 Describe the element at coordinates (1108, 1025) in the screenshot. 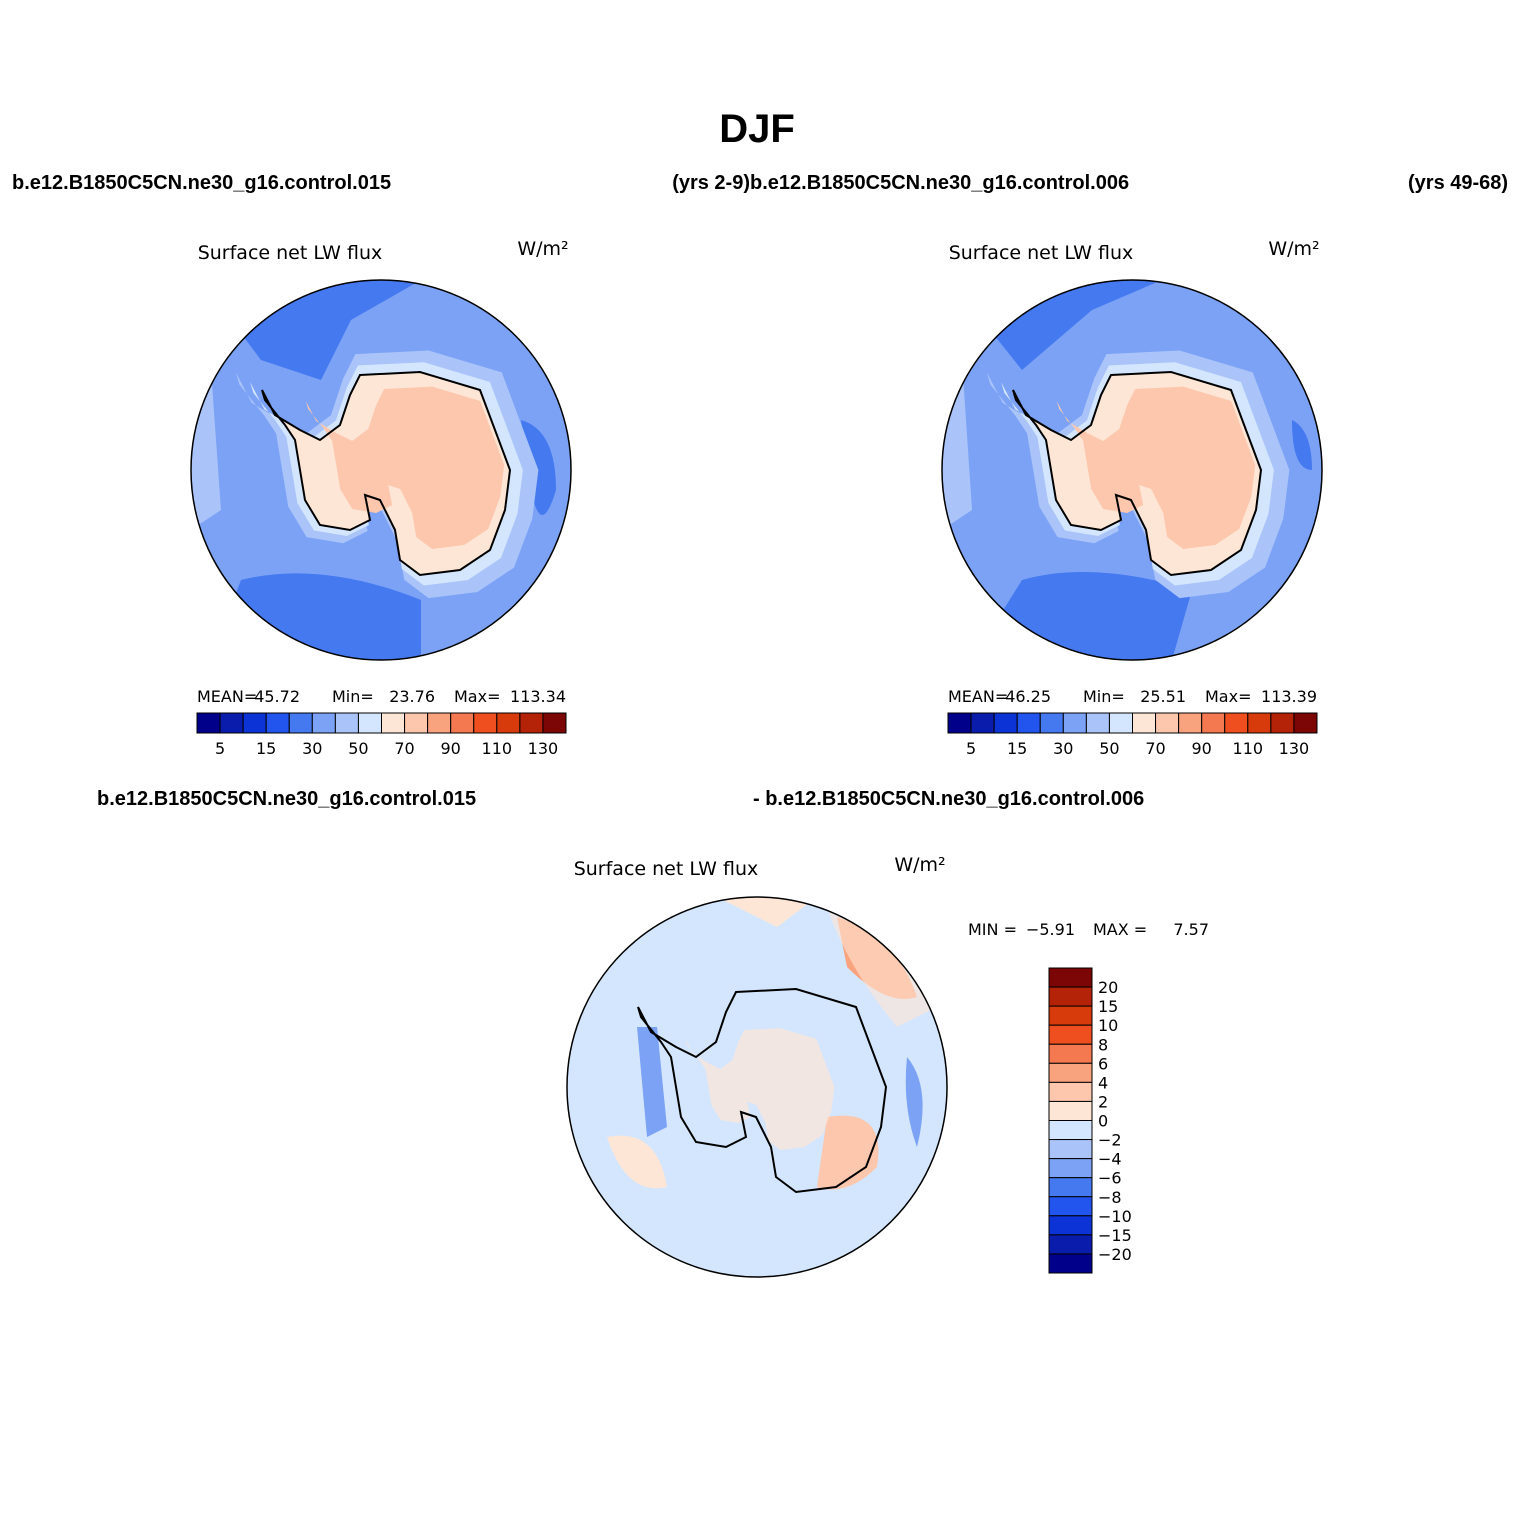

I see `colorbar-label: 10` at that location.